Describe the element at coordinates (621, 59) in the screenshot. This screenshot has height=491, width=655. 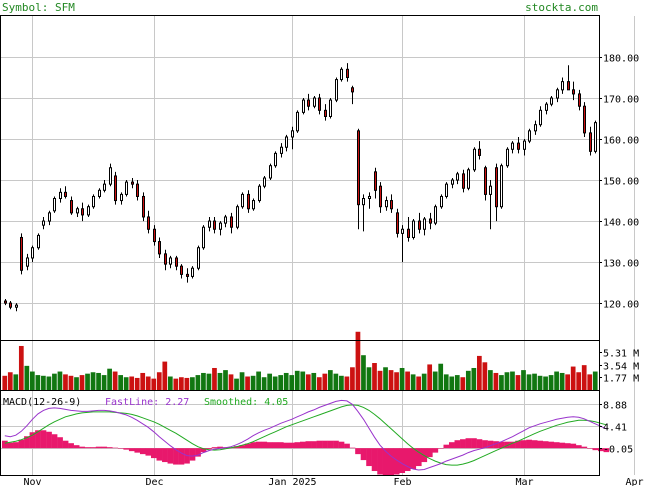
I see `price-tick-label: 180.00` at that location.